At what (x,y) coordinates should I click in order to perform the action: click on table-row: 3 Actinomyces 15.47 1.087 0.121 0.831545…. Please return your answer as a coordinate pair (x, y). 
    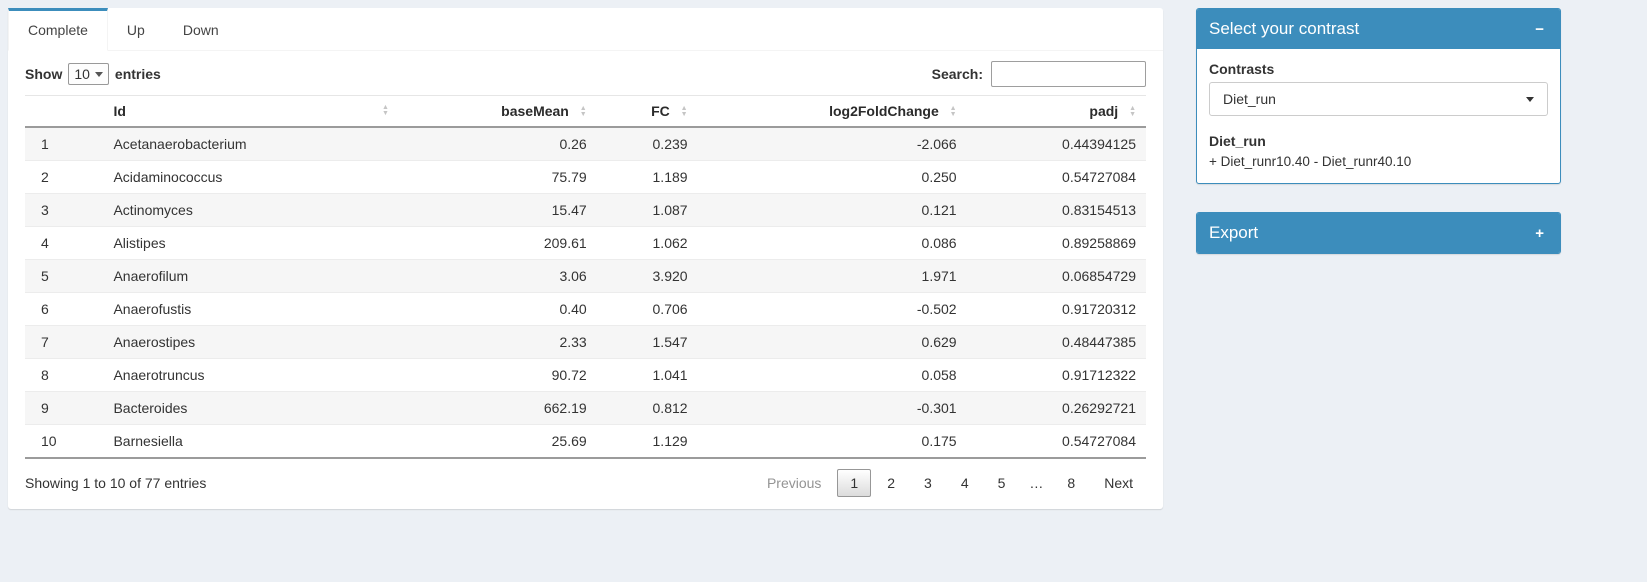
    Looking at the image, I should click on (585, 210).